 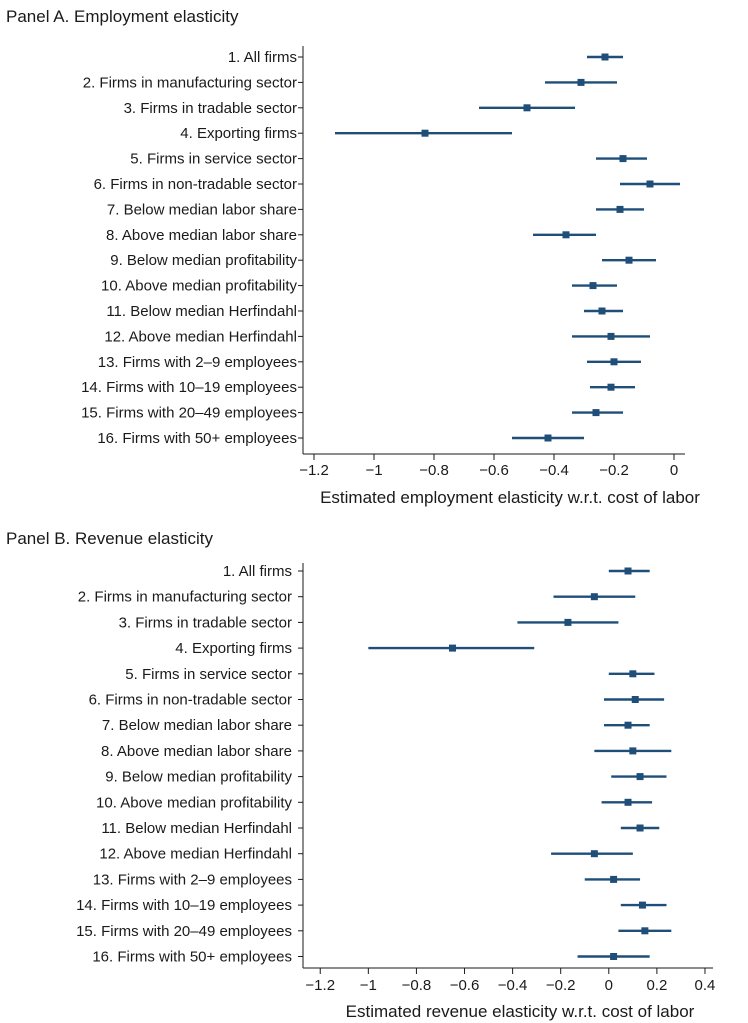 What do you see at coordinates (196, 828) in the screenshot?
I see `panel-b-row-label: 11. Below median Herfindahl` at bounding box center [196, 828].